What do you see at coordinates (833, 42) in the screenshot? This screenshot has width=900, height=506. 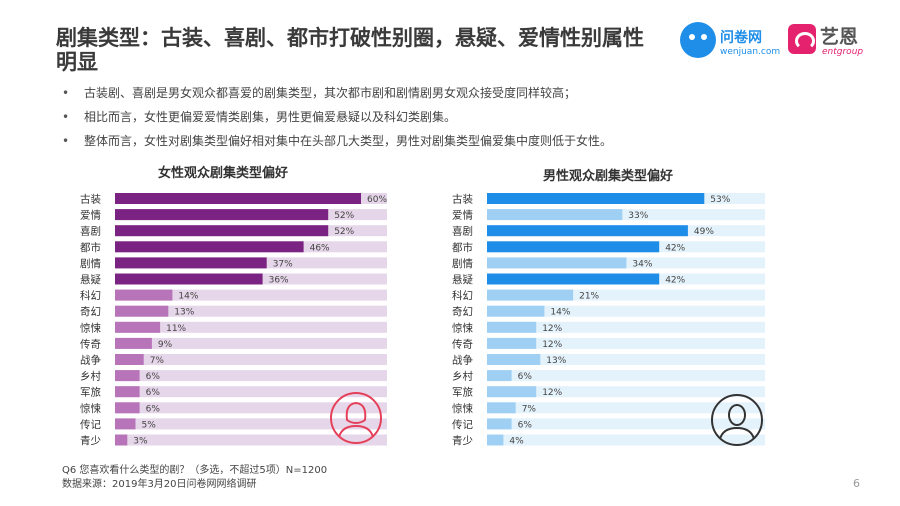 I see `entgroup-logo: 艺恩 entgroup` at bounding box center [833, 42].